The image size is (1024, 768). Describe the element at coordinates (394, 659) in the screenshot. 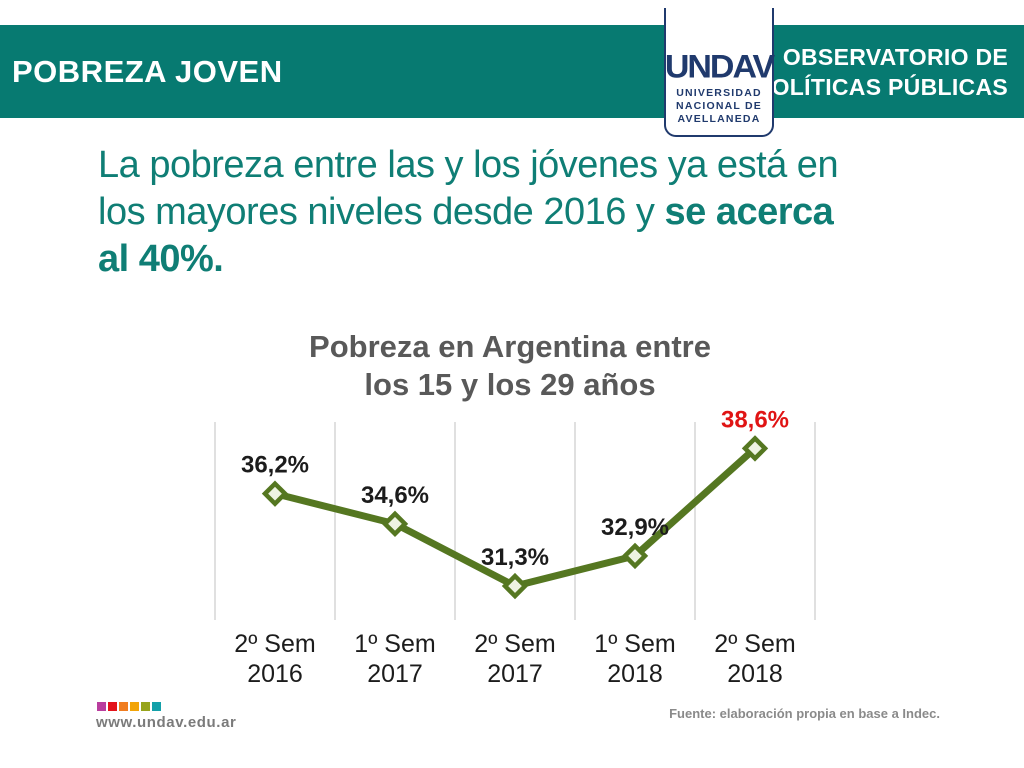

I see `x-axis-label: 1º Sem 2017` at that location.